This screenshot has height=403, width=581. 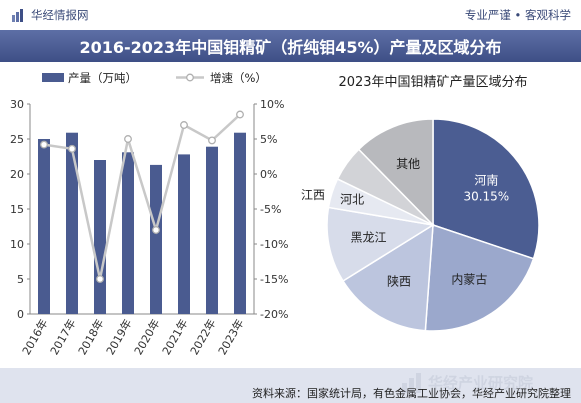 I want to click on watermark-text: 华经产业研究院, so click(x=481, y=383).